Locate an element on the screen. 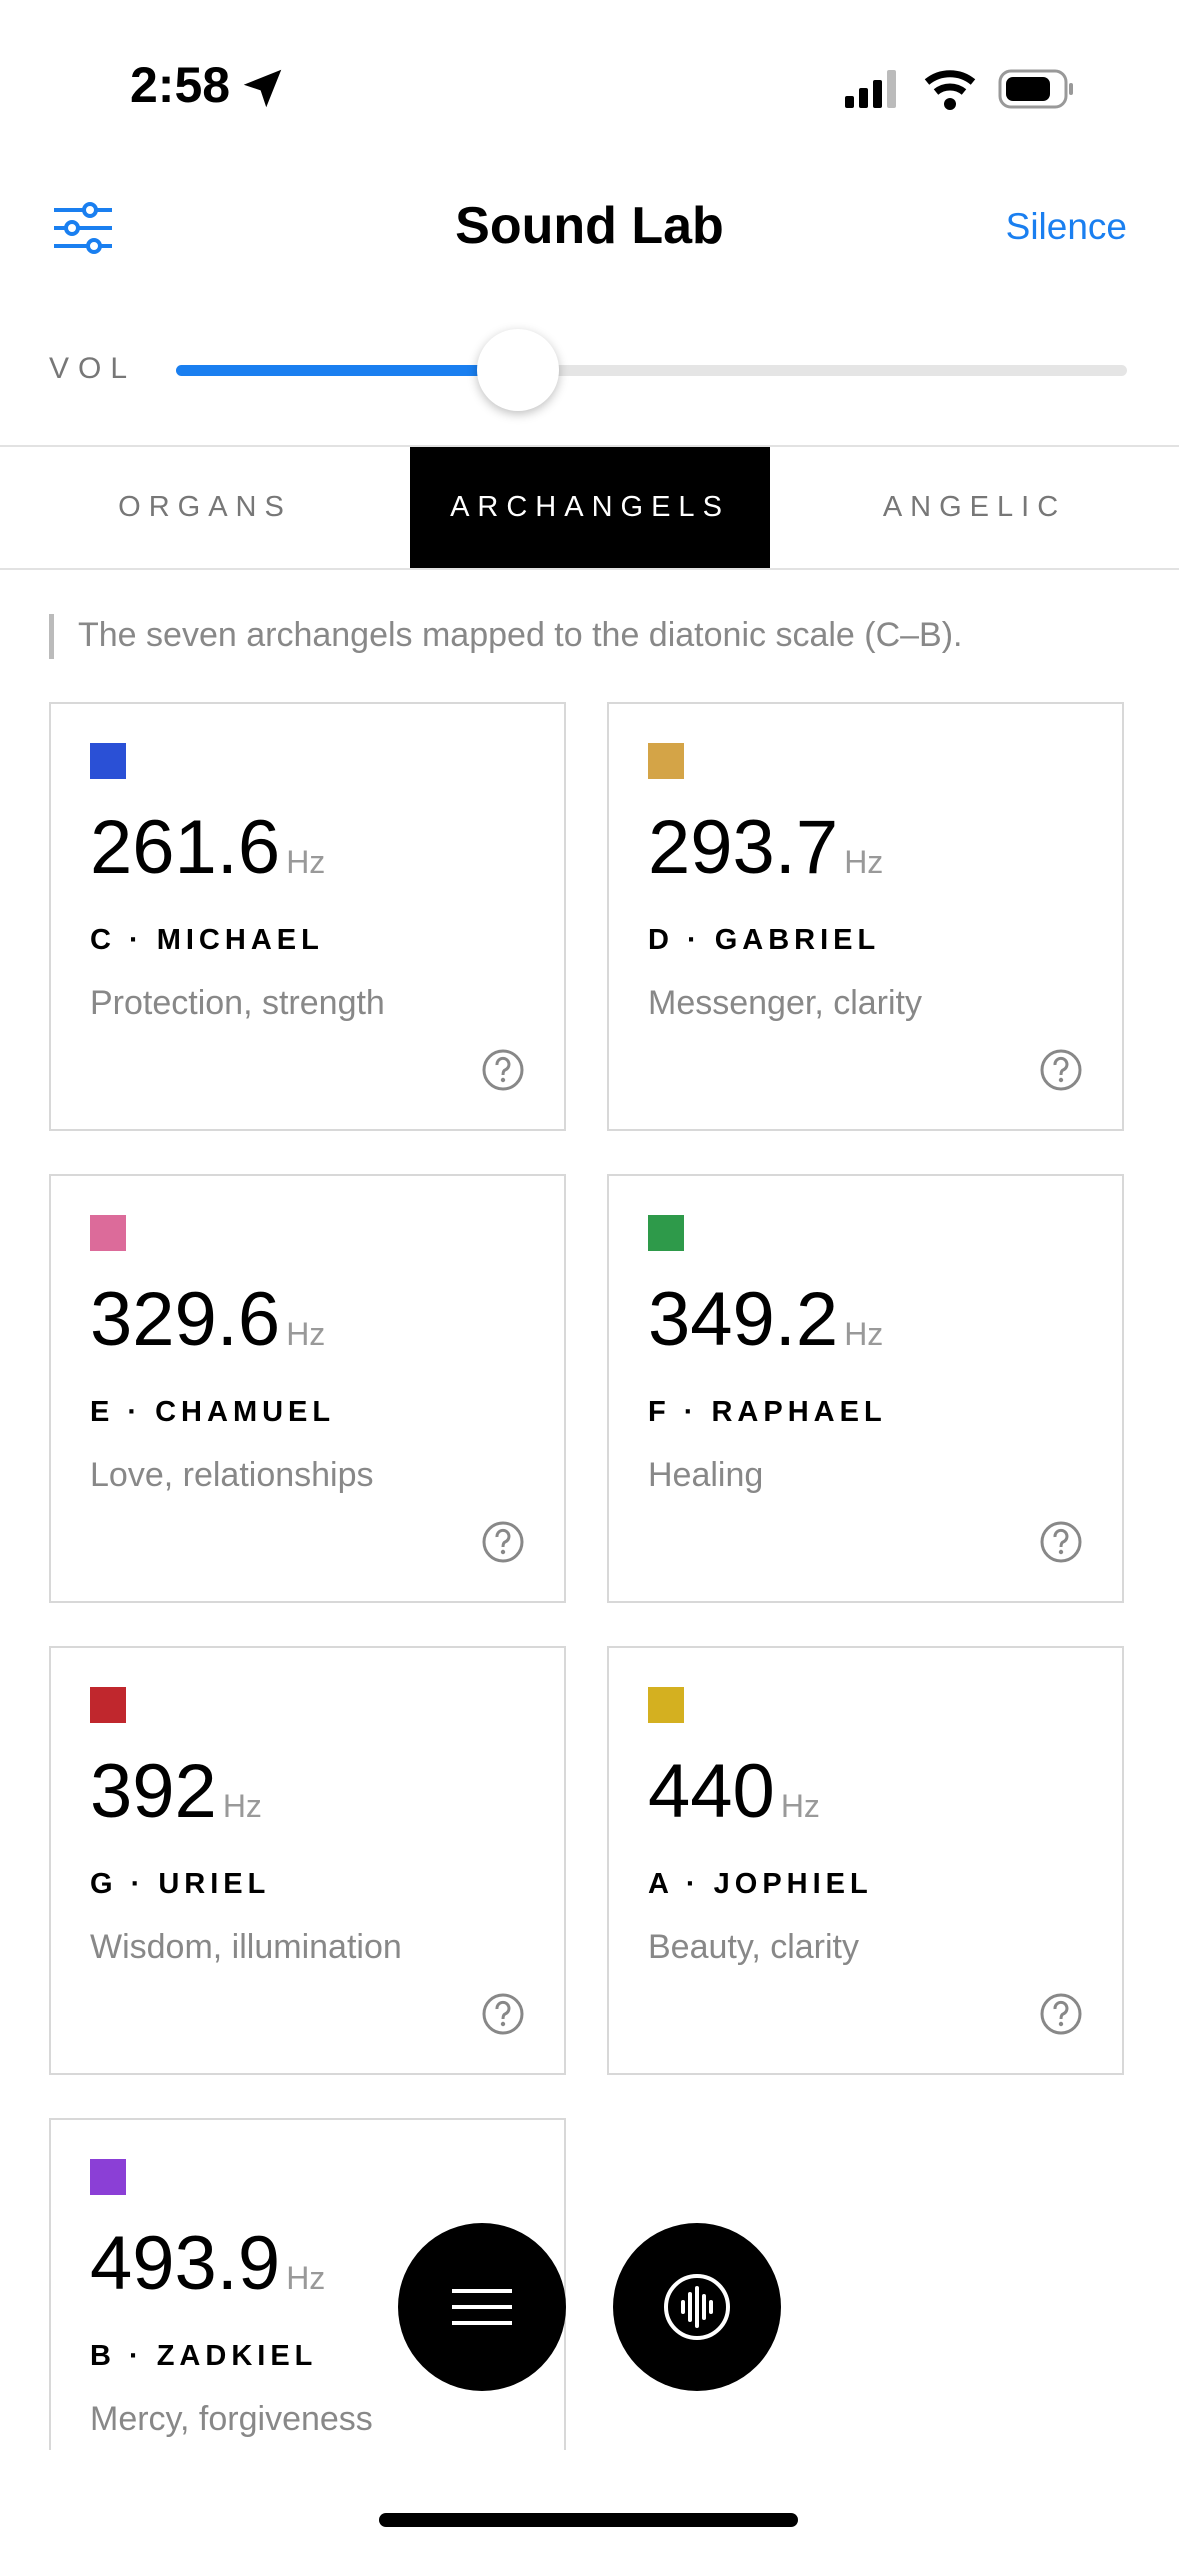 This screenshot has width=1179, height=2556. archangel-meaning: Love, relationships is located at coordinates (232, 1475).